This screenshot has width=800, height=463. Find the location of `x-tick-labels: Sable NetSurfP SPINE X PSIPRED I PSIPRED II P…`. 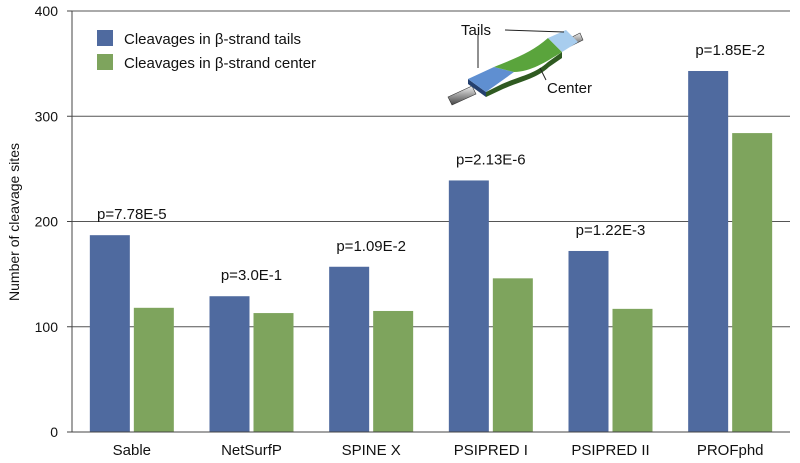

x-tick-labels: Sable NetSurfP SPINE X PSIPRED I PSIPRED II P… is located at coordinates (438, 450).